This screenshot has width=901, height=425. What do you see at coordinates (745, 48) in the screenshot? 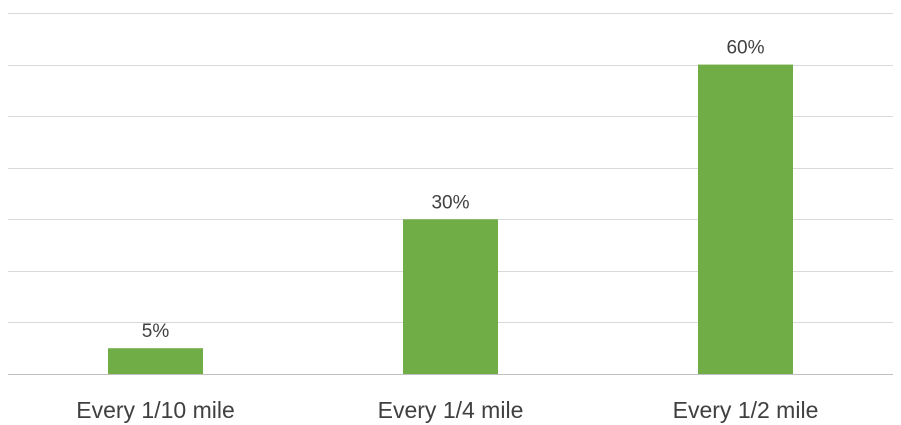
I see `data-label: 60%` at bounding box center [745, 48].